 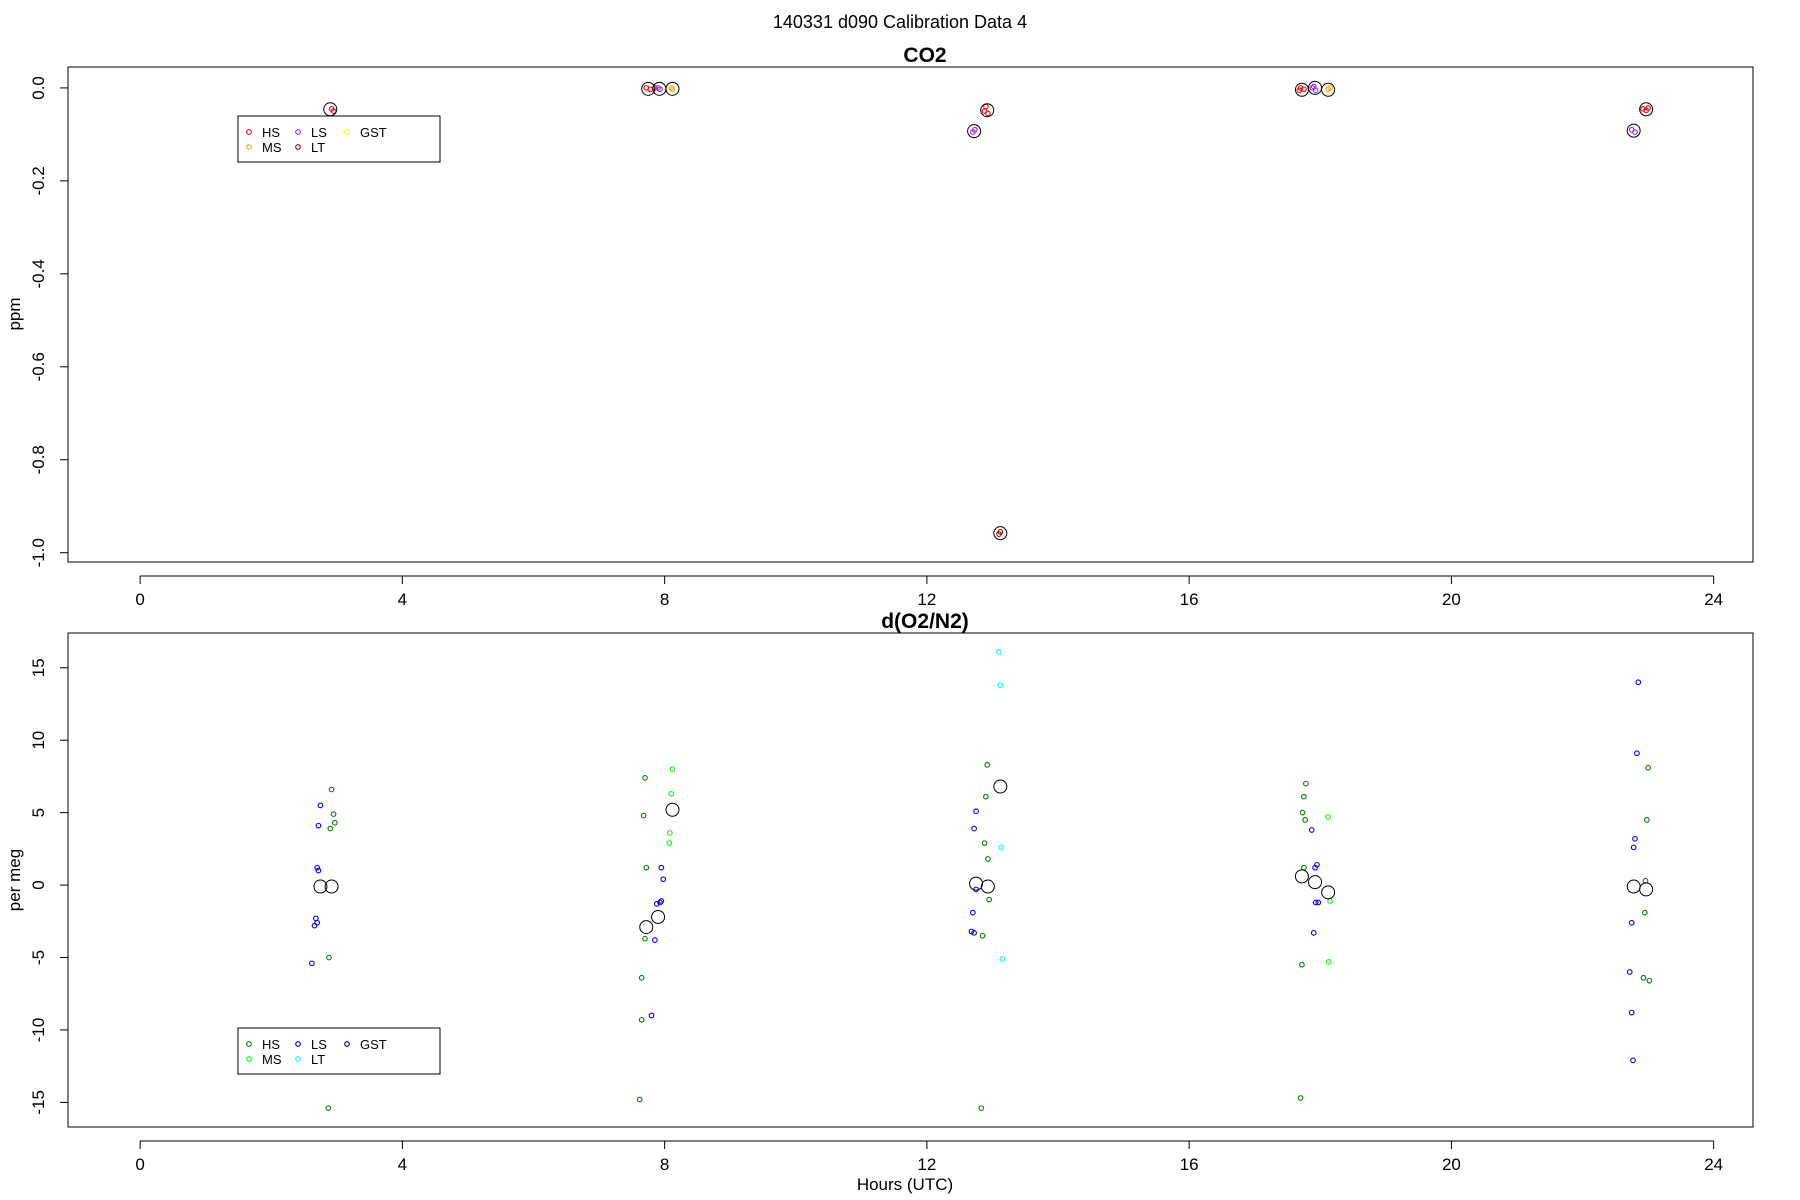 What do you see at coordinates (664, 1164) in the screenshot?
I see `o2n2-x-tick-label: 8` at bounding box center [664, 1164].